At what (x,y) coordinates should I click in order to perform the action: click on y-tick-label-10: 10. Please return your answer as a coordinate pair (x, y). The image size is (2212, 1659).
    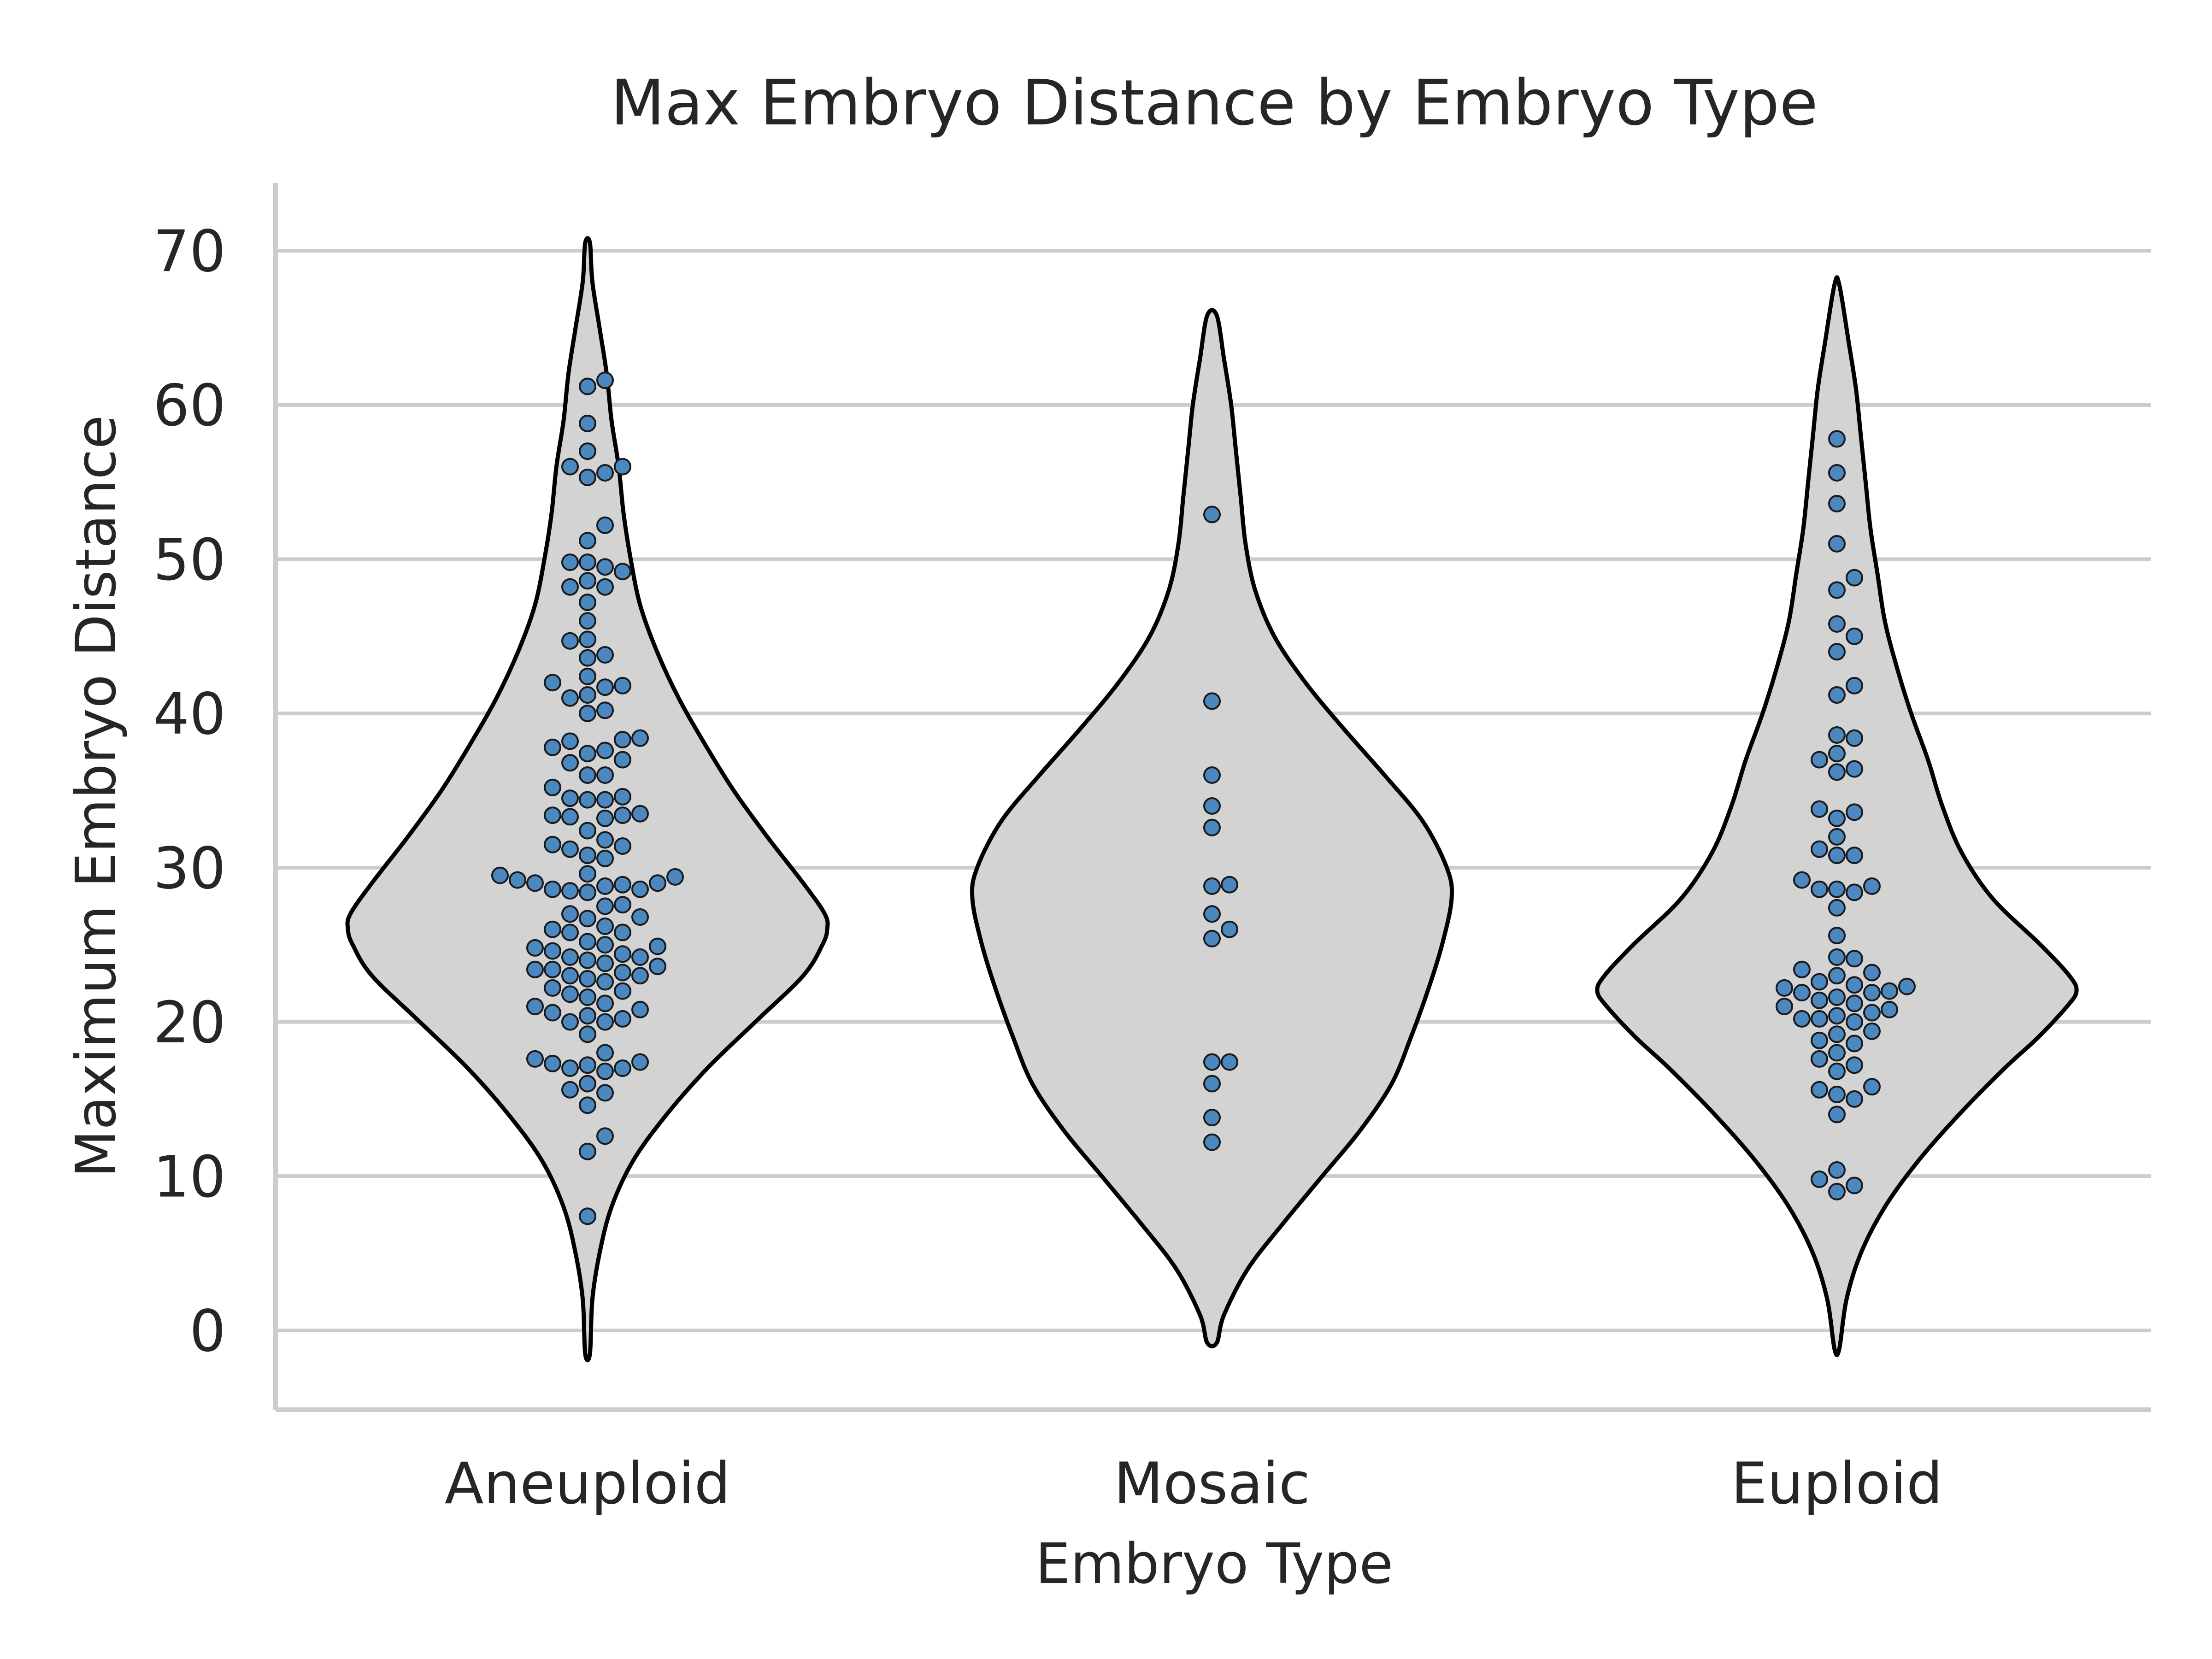
    Looking at the image, I should click on (189, 1177).